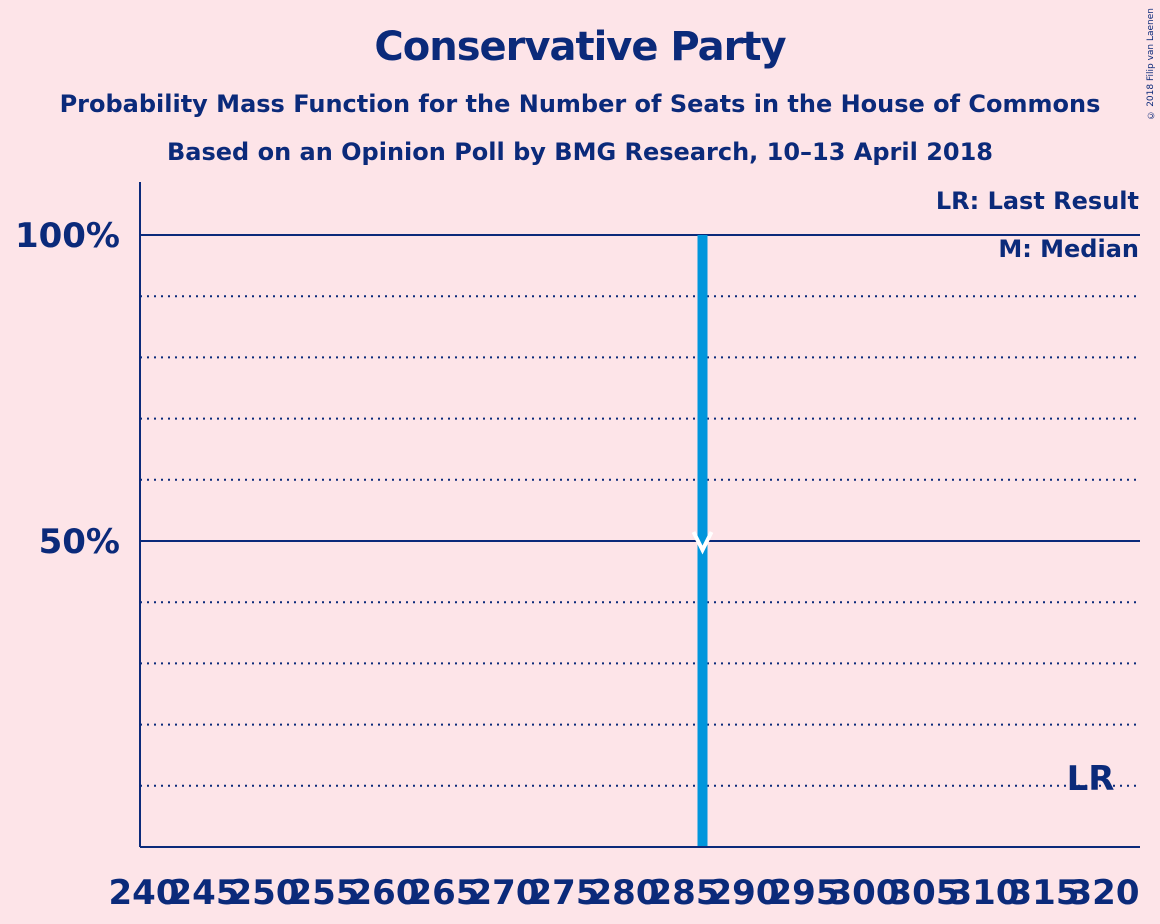 The width and height of the screenshot is (1160, 924). Describe the element at coordinates (580, 47) in the screenshot. I see `chart-title: Conservative Party` at that location.